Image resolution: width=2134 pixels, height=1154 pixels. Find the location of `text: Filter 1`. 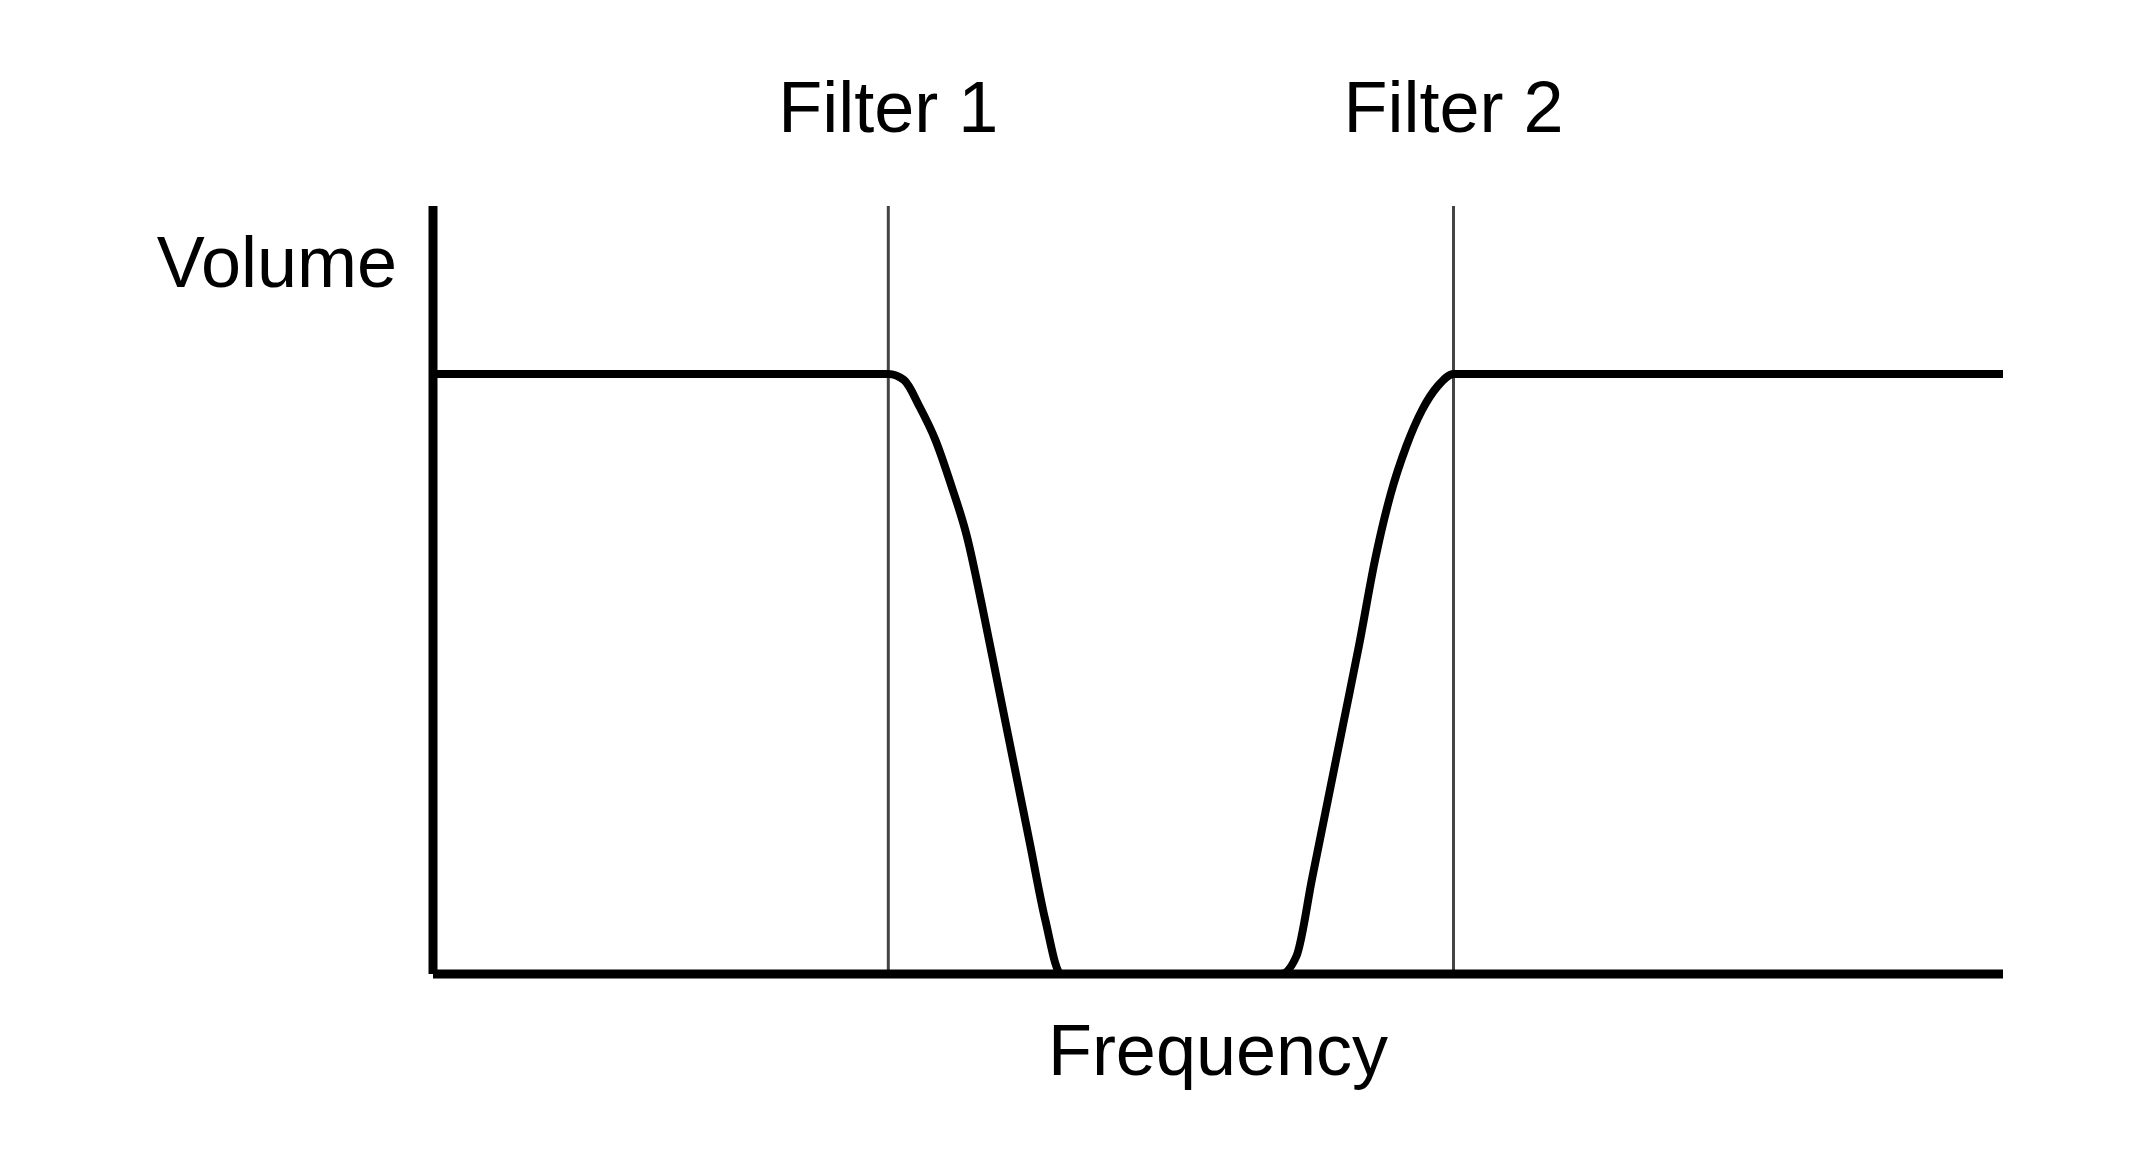

text: Filter 1 is located at coordinates (888, 107).